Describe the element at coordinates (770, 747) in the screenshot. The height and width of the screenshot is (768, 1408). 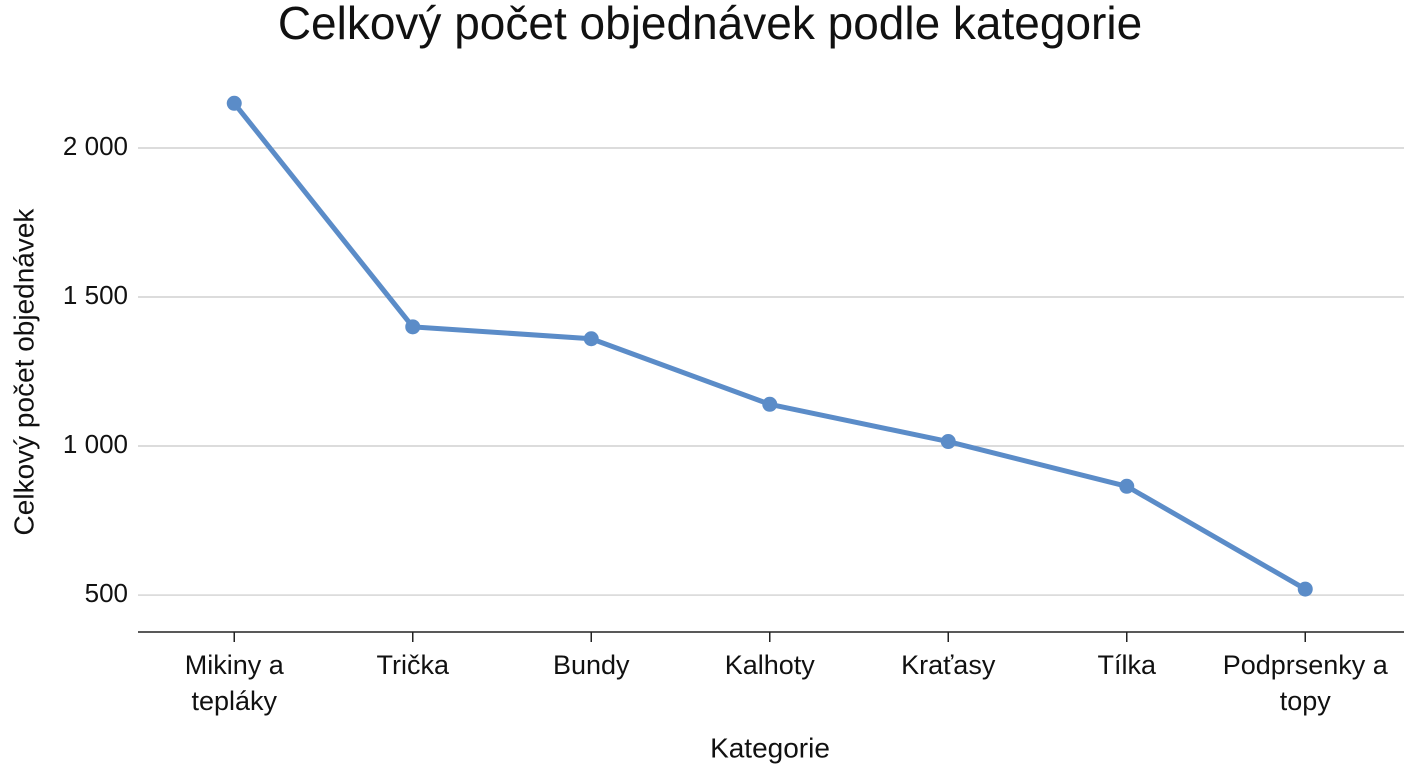
I see `x-axis-title: Kategorie` at that location.